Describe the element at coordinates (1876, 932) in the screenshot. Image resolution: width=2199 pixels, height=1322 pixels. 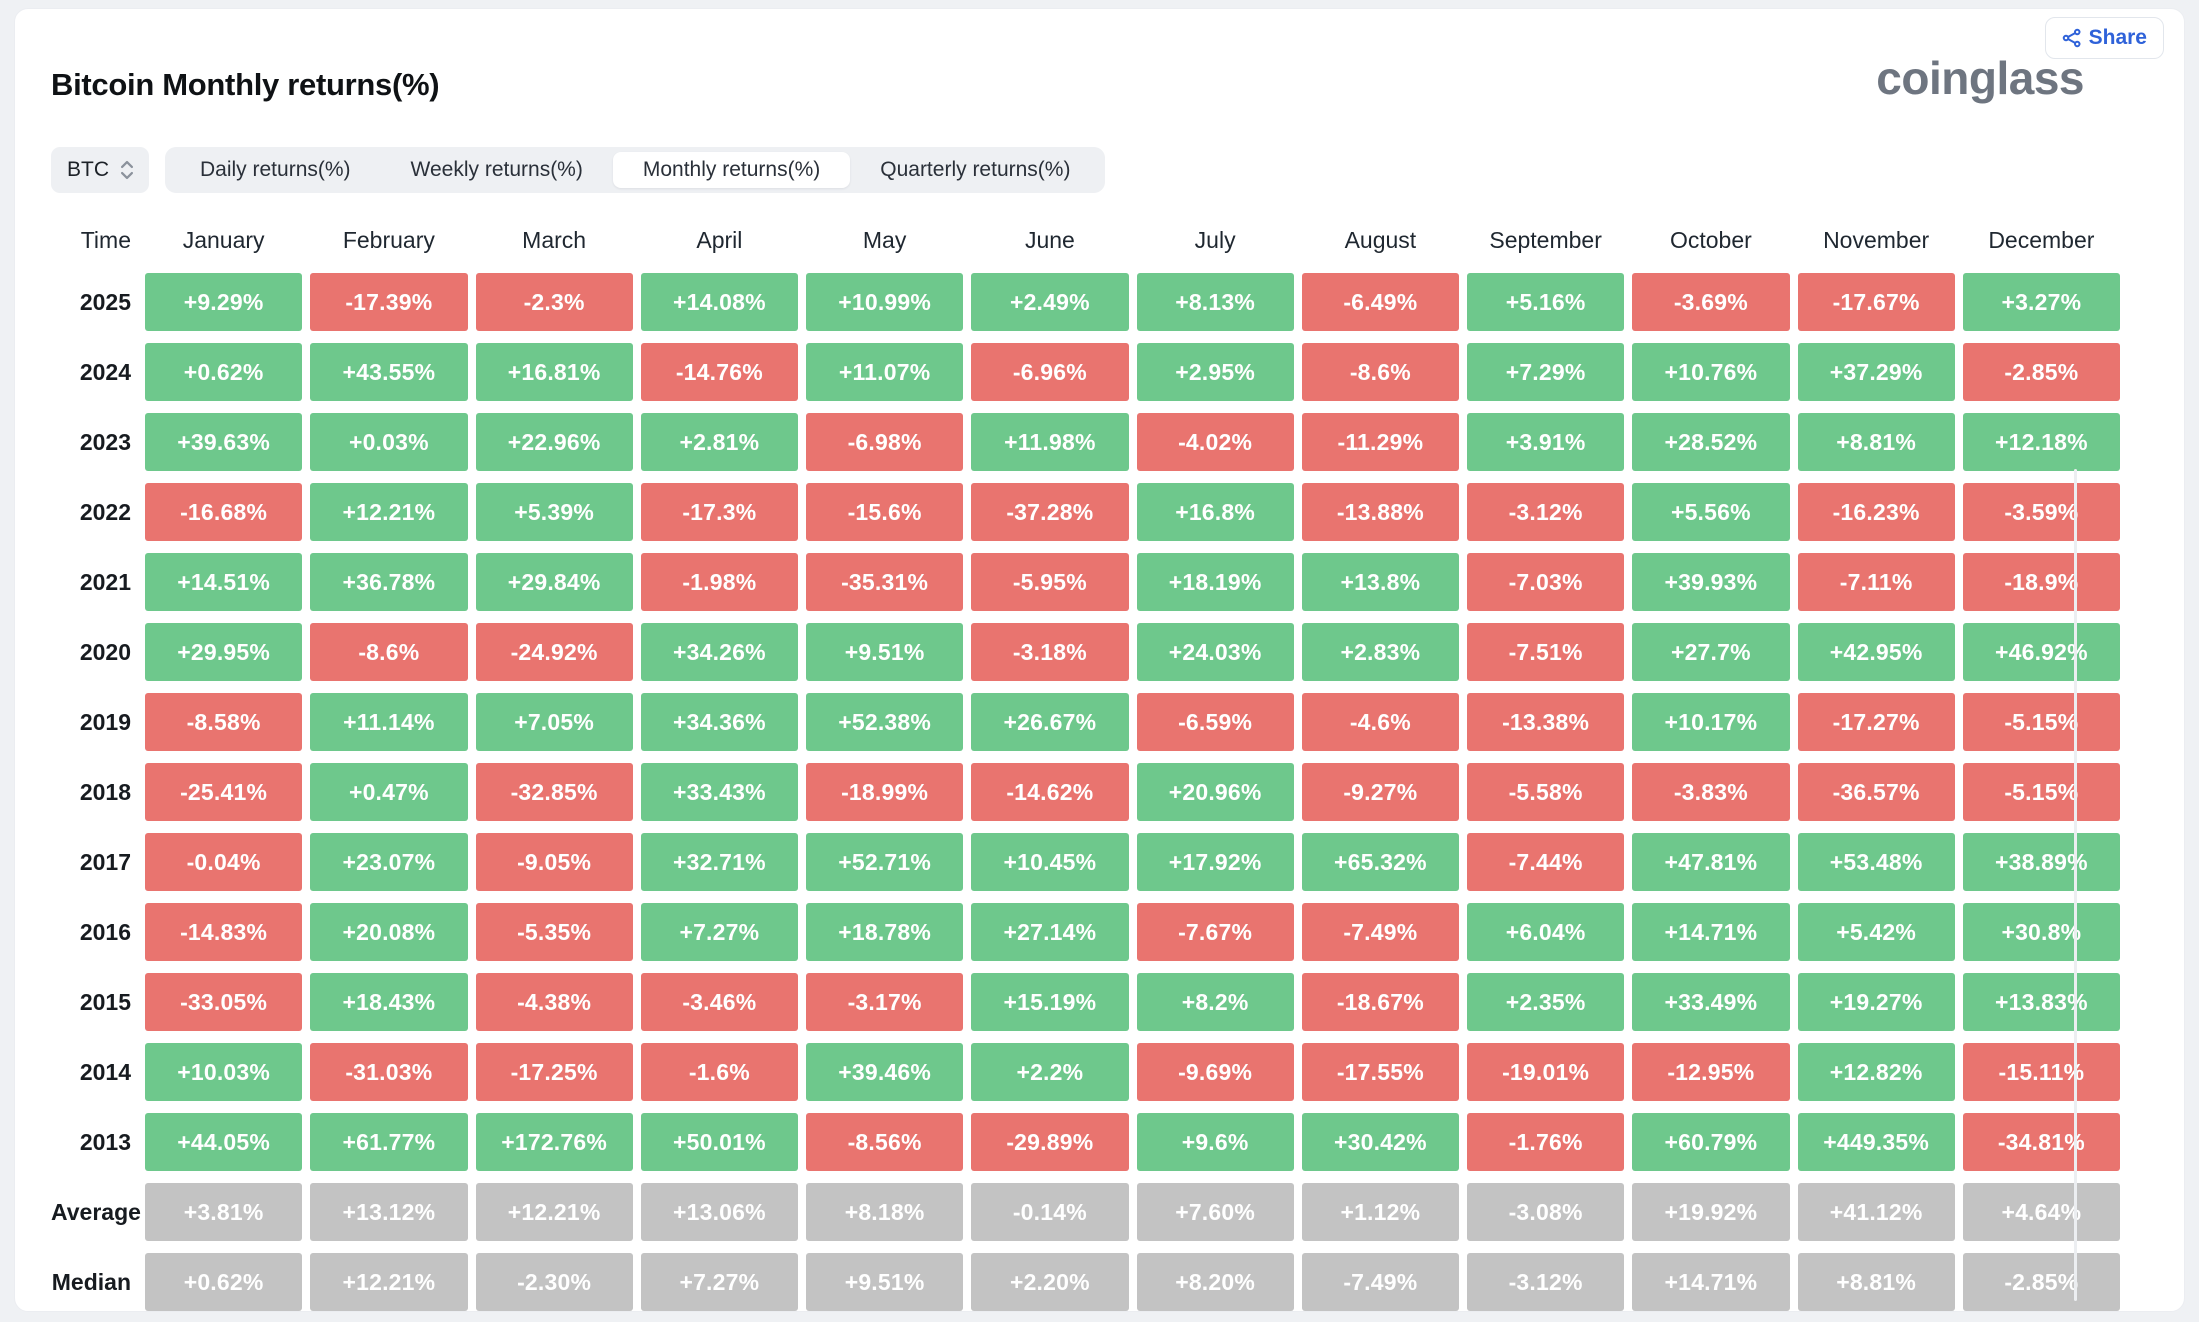
I see `return-cell: +5.42%` at that location.